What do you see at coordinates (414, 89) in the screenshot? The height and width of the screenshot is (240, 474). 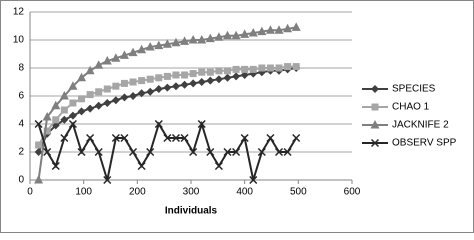 I see `legend-label: SPECIES` at bounding box center [414, 89].